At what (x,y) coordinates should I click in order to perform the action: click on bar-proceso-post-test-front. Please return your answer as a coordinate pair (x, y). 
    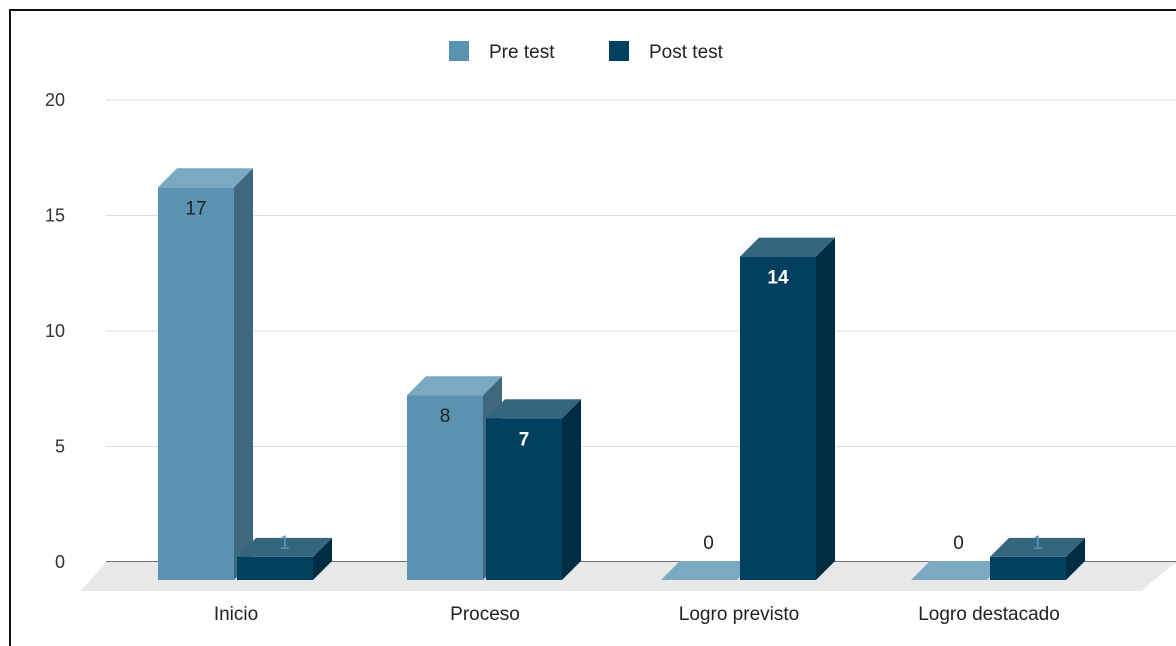
    Looking at the image, I should click on (524, 499).